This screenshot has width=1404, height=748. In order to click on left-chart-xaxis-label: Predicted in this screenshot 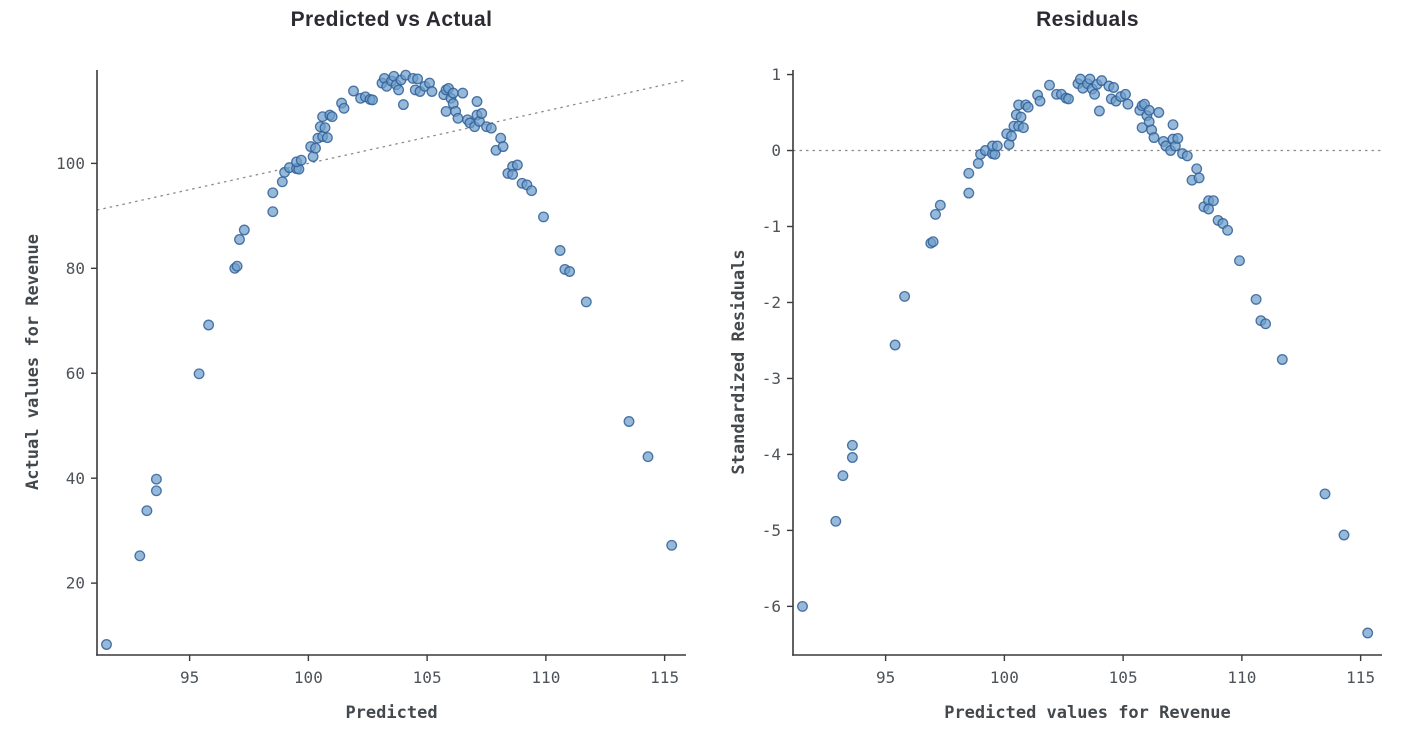, I will do `click(391, 713)`.